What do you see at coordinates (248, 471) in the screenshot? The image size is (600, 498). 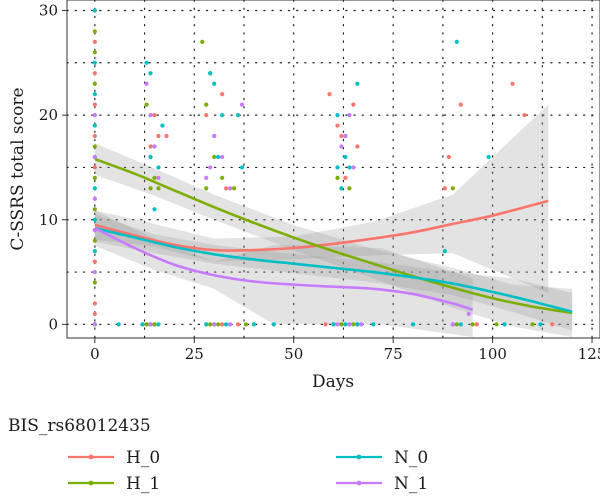 I see `legend: H_0 H_1 N_0 N_1` at bounding box center [248, 471].